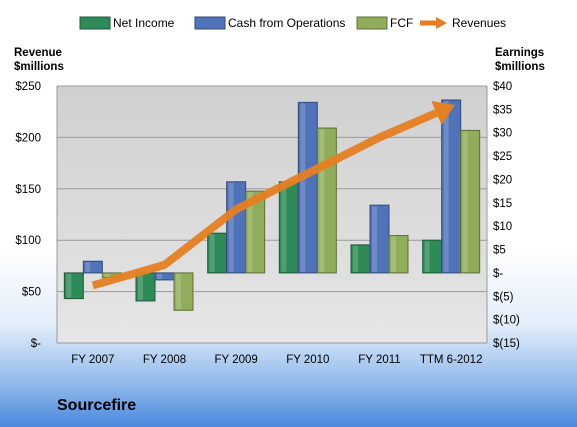  Describe the element at coordinates (92, 360) in the screenshot. I see `x-axis-tick-label: FY 2007` at that location.